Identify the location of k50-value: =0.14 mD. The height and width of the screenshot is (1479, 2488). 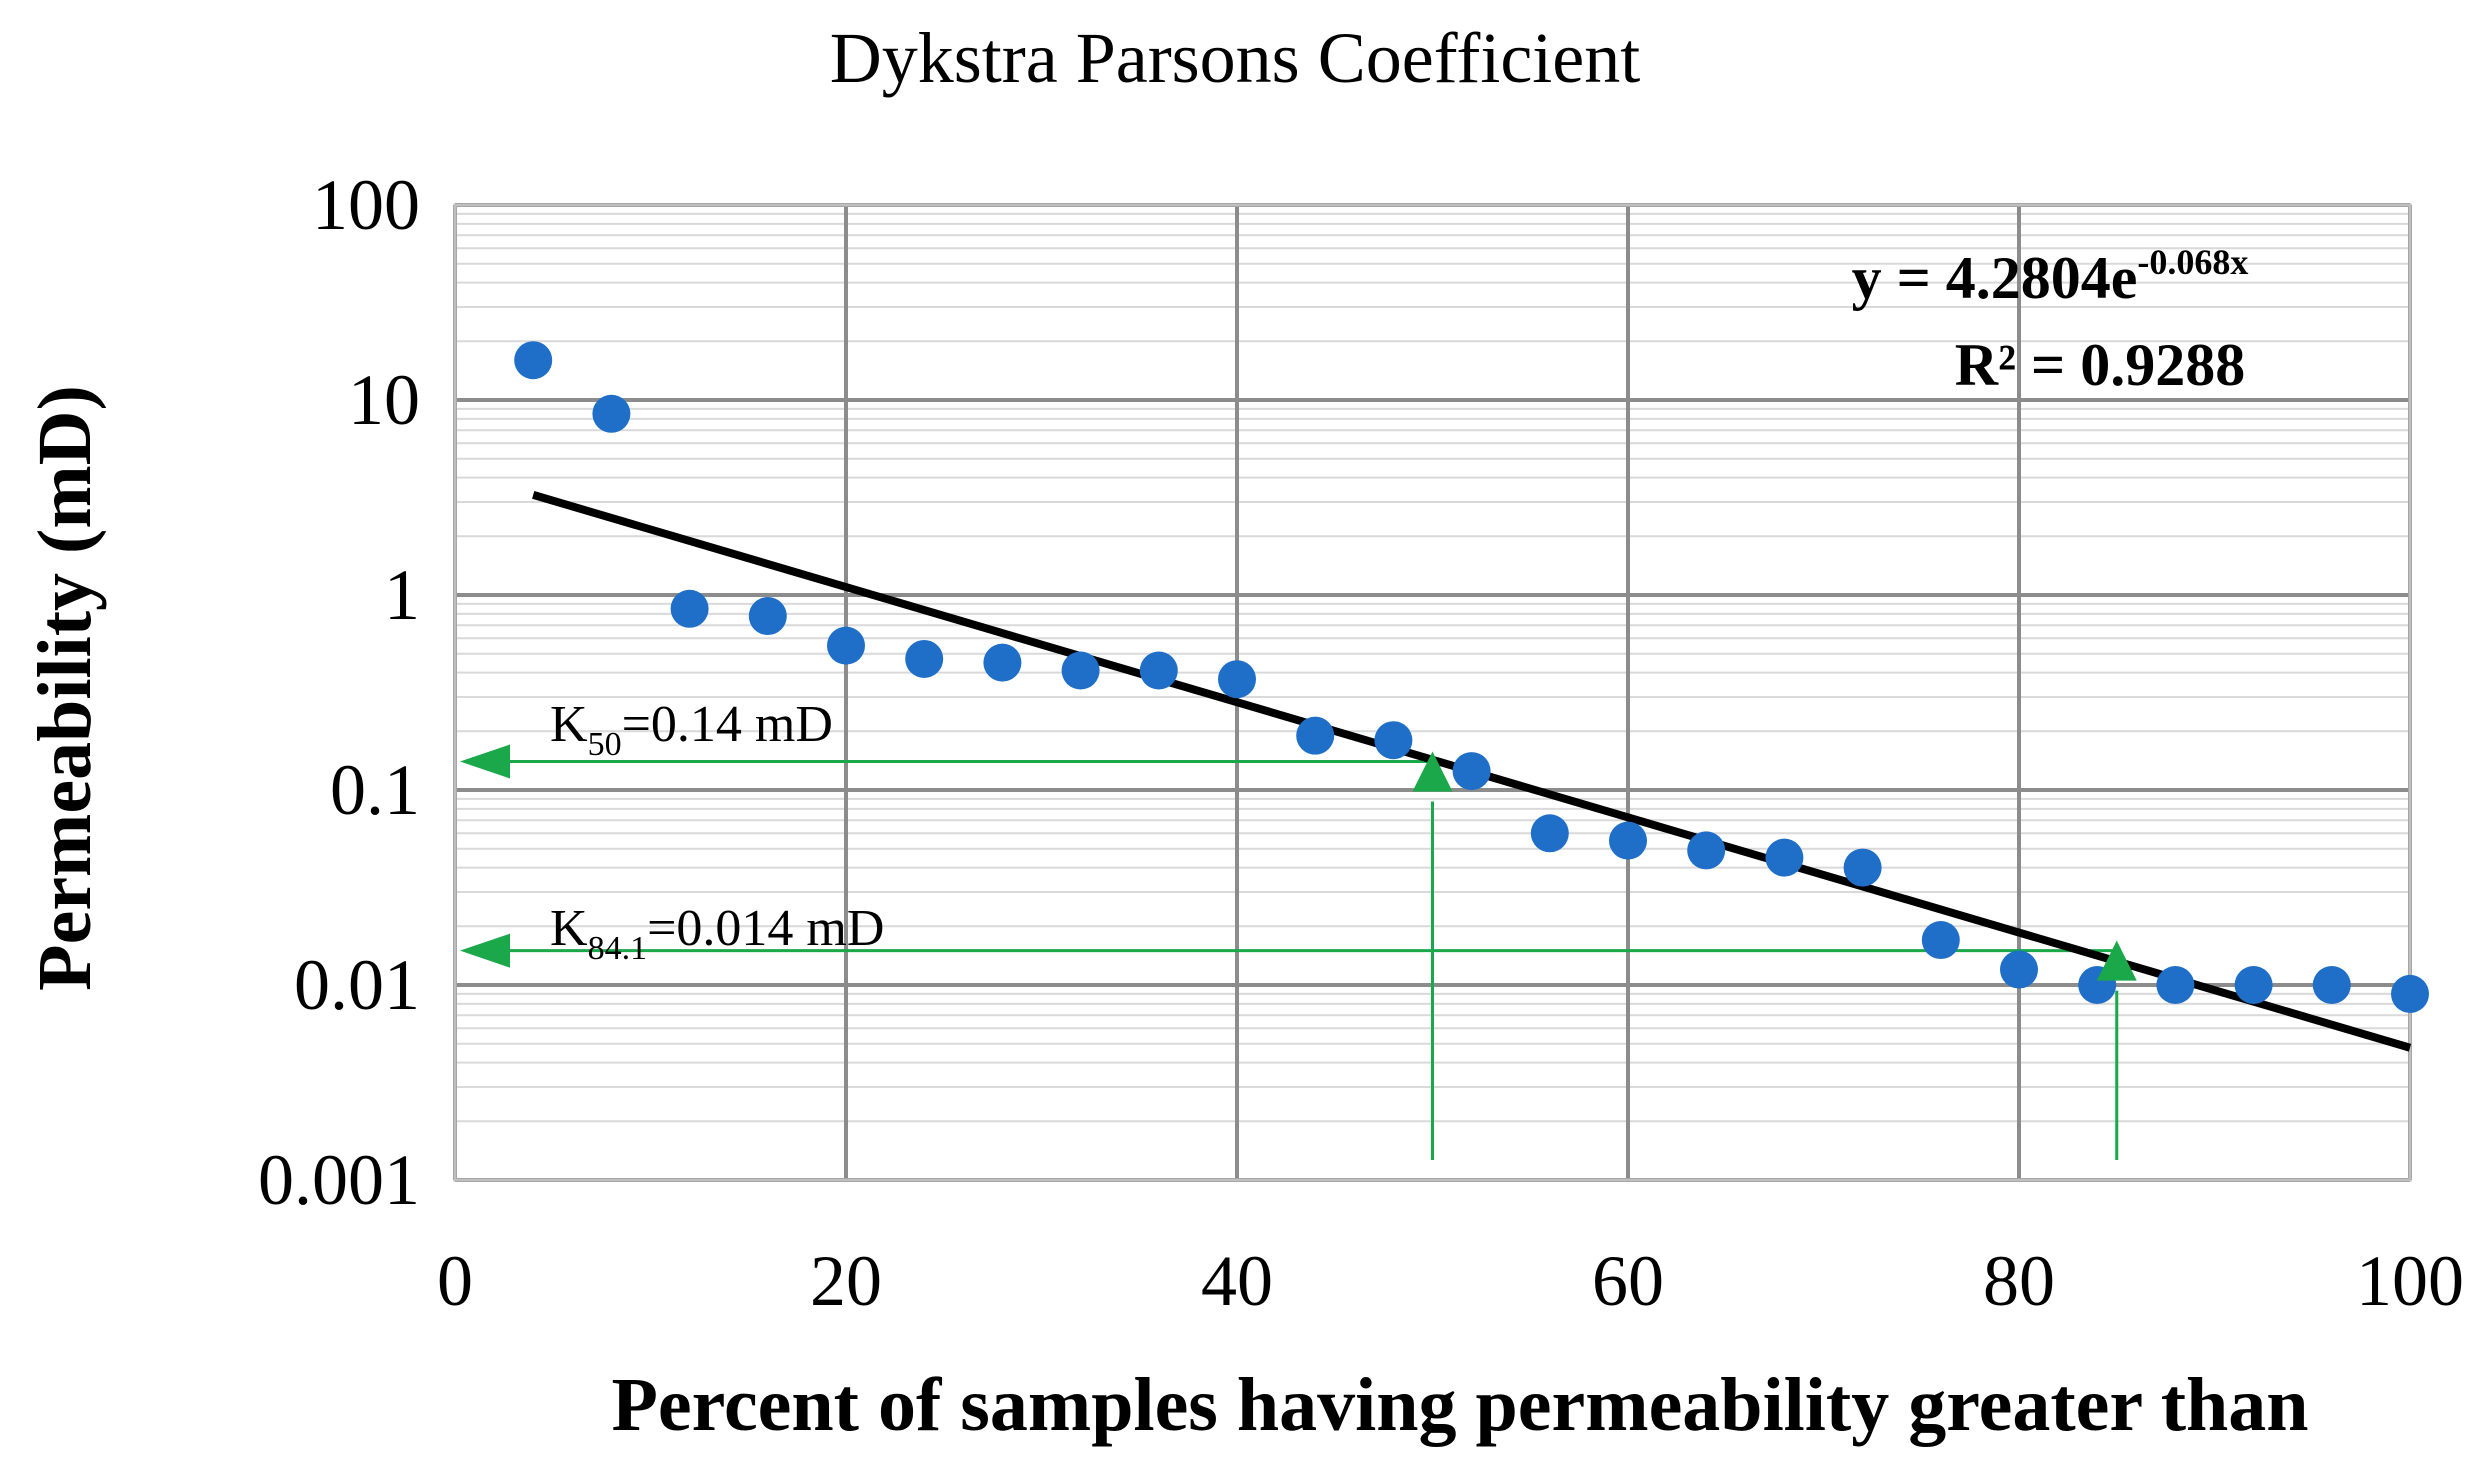
(727, 724).